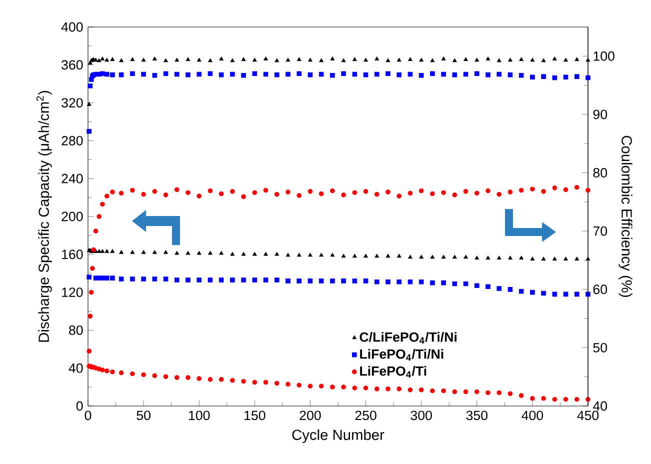 The width and height of the screenshot is (651, 464). What do you see at coordinates (199, 415) in the screenshot?
I see `x-tick-label: 100` at bounding box center [199, 415].